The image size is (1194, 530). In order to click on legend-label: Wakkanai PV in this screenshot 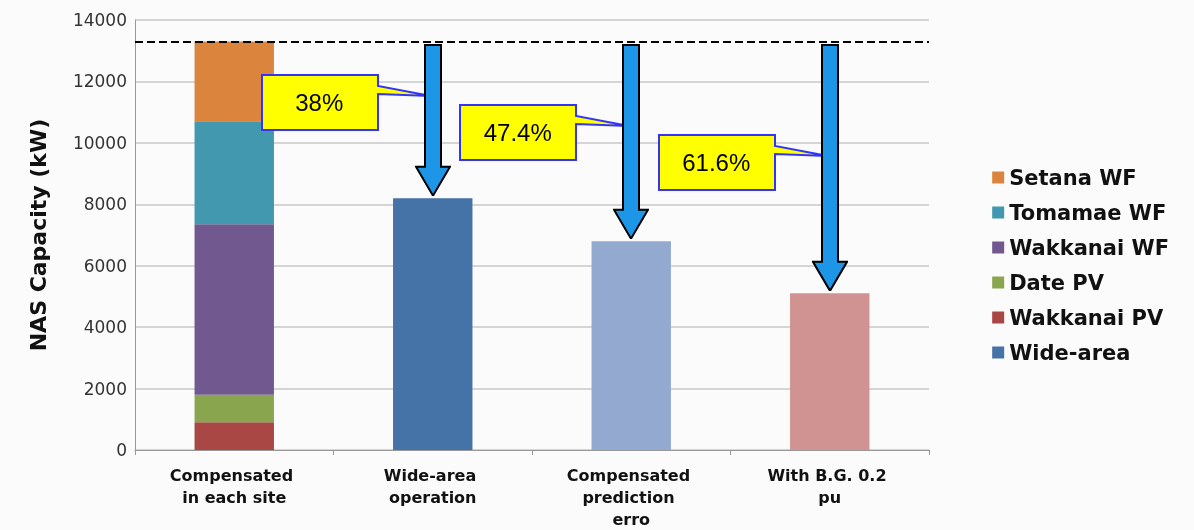, I will do `click(1086, 317)`.